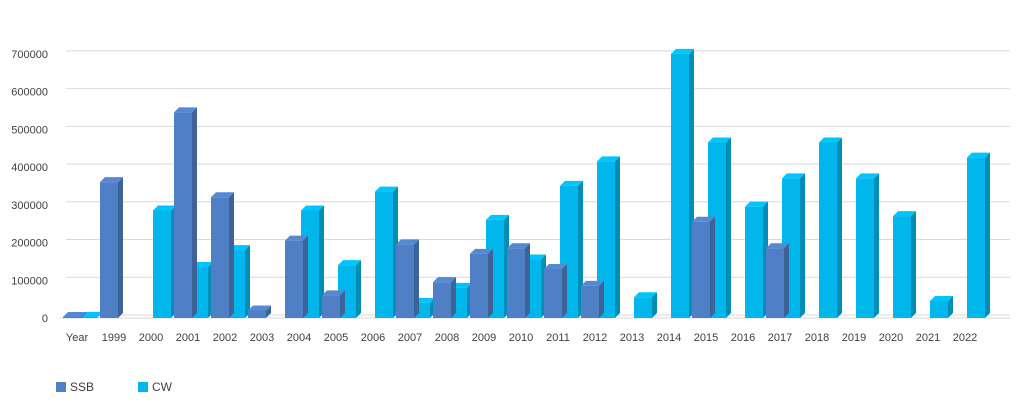 This screenshot has height=408, width=1024. Describe the element at coordinates (29, 244) in the screenshot. I see `y-tick-label: 200000` at that location.